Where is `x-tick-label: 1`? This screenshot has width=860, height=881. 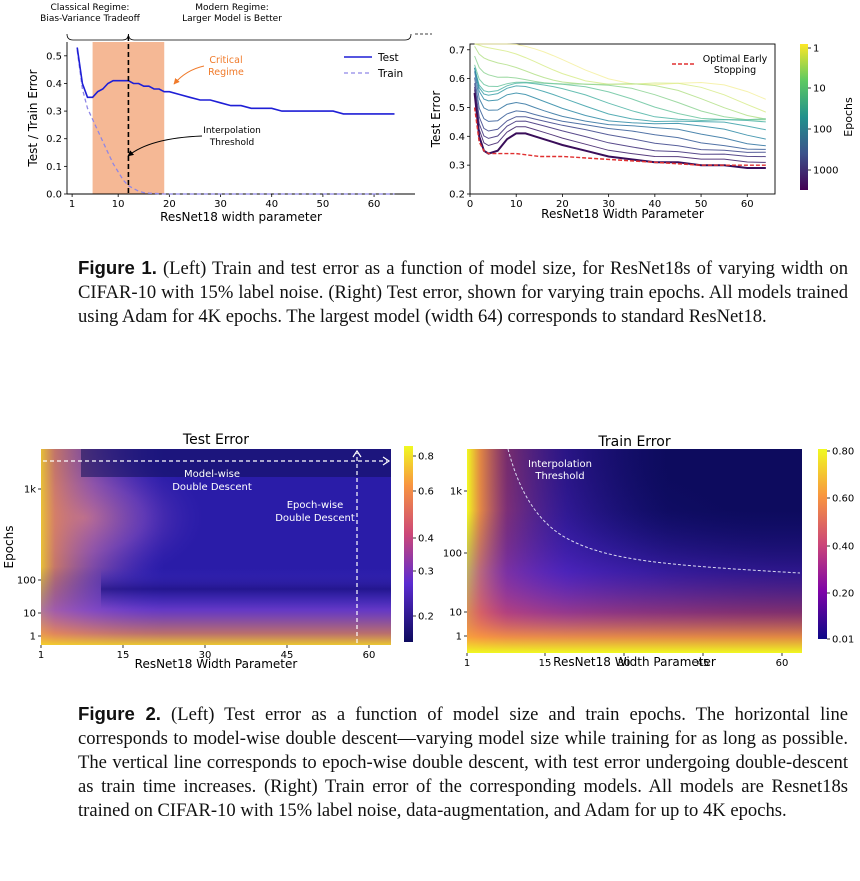 x-tick-label: 1 is located at coordinates (72, 204).